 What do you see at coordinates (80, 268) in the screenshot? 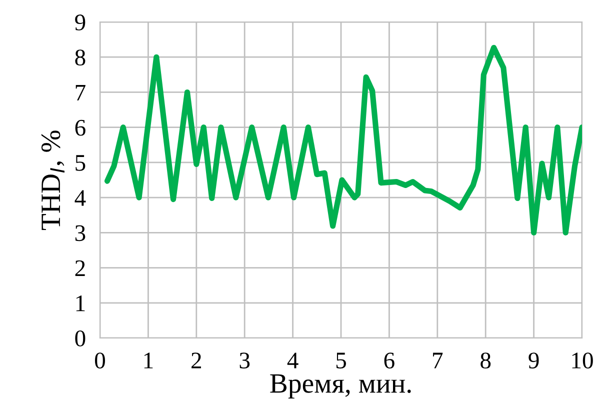
I see `y-tick-label: 2` at bounding box center [80, 268].